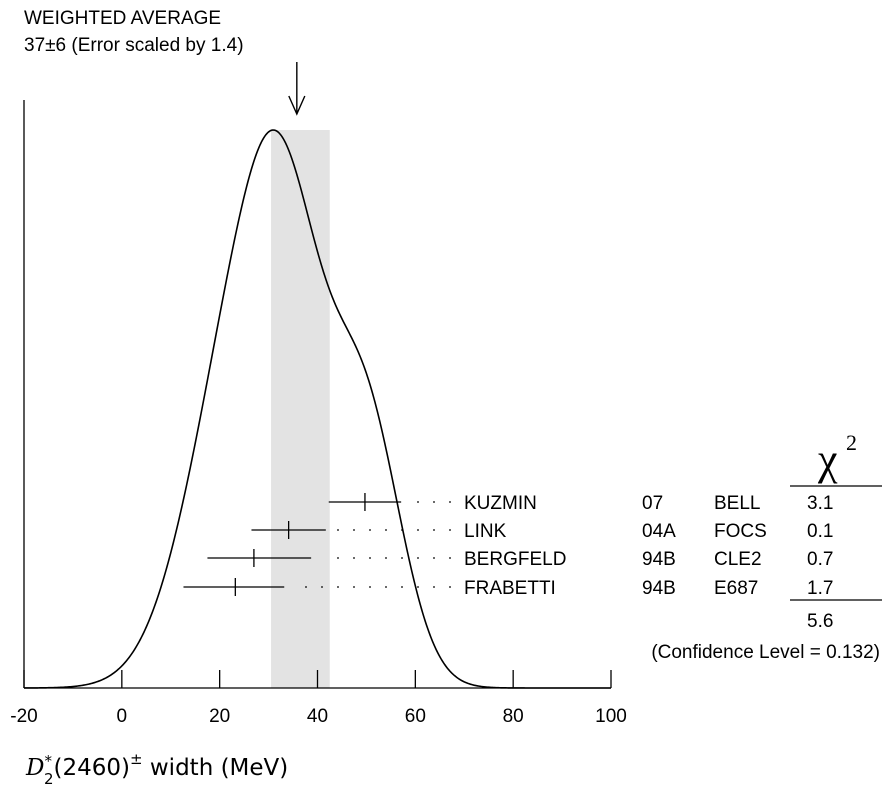 The height and width of the screenshot is (792, 883). What do you see at coordinates (820, 559) in the screenshot?
I see `measurement-chi2: 0.7` at bounding box center [820, 559].